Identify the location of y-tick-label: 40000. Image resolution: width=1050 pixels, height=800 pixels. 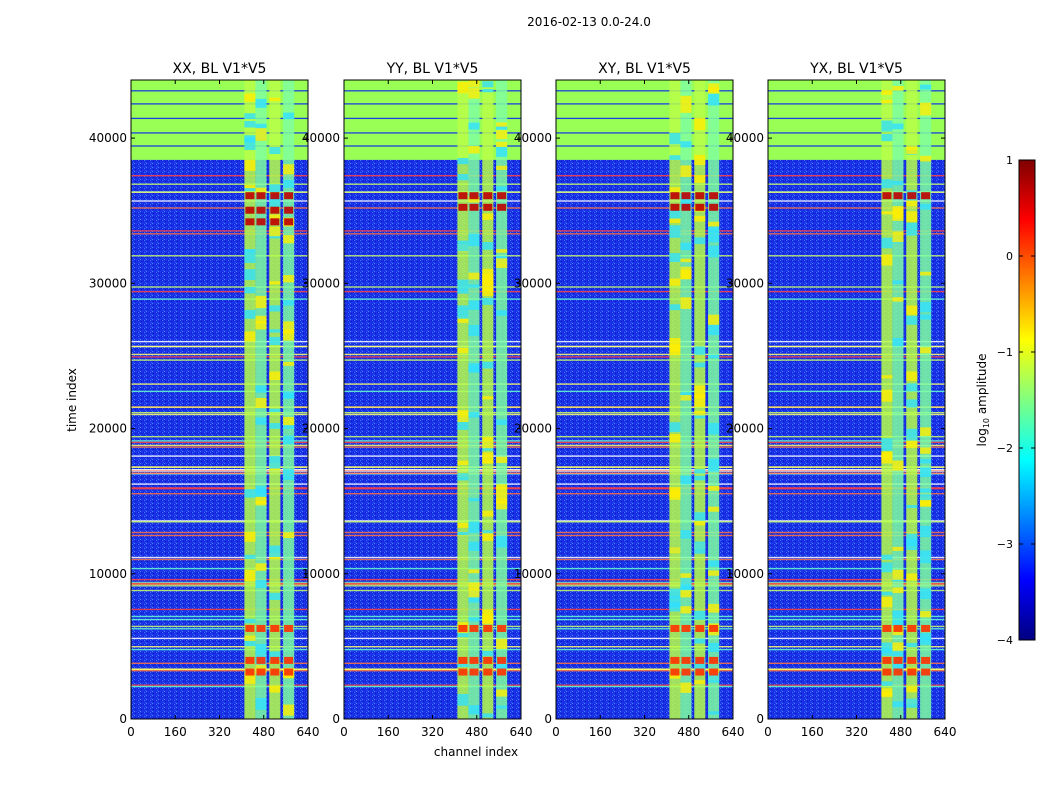
(533, 138).